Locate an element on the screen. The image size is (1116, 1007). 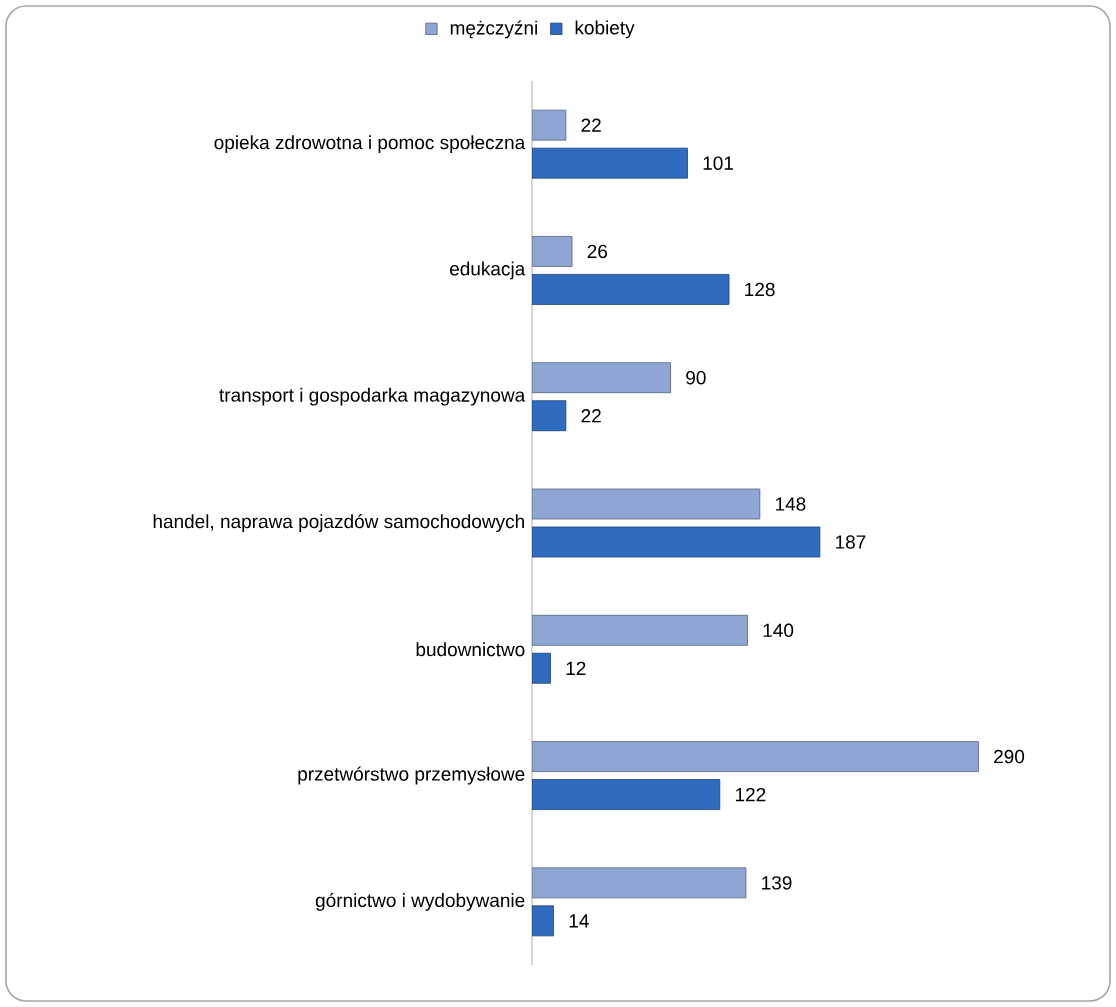
data-label: 187 is located at coordinates (851, 542).